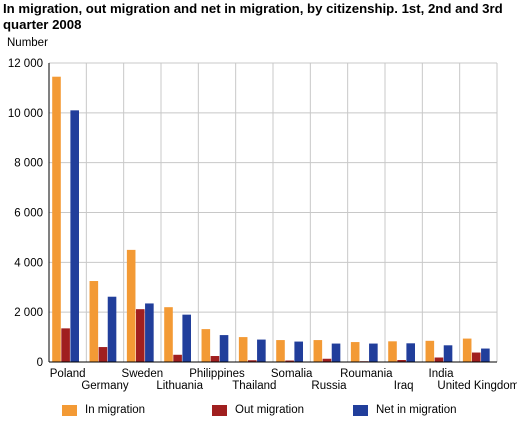 This screenshot has height=427, width=517. What do you see at coordinates (40, 363) in the screenshot?
I see `y-tick-label: 0` at bounding box center [40, 363].